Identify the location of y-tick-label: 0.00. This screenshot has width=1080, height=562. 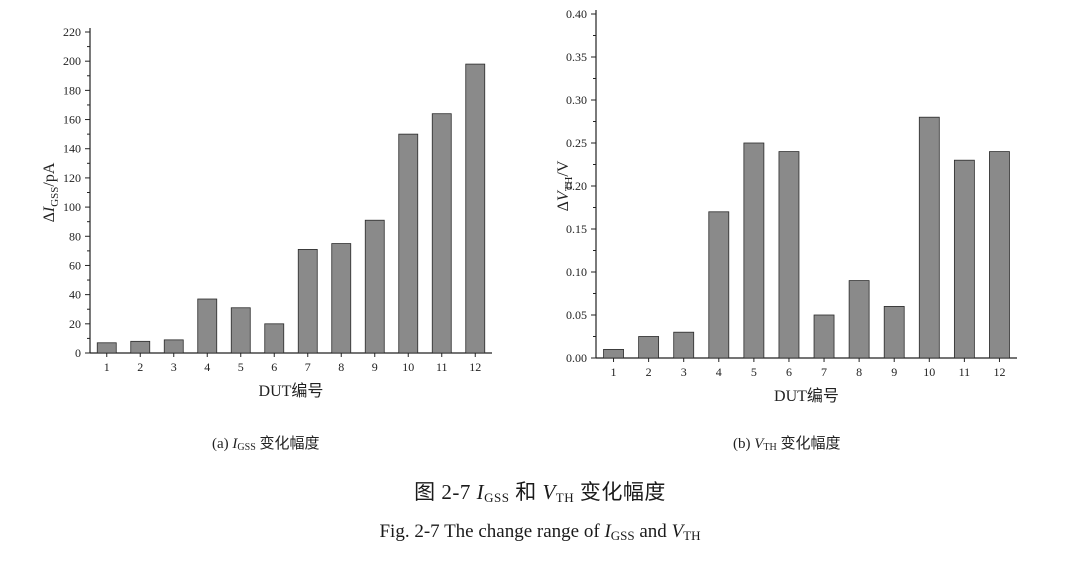
(576, 358).